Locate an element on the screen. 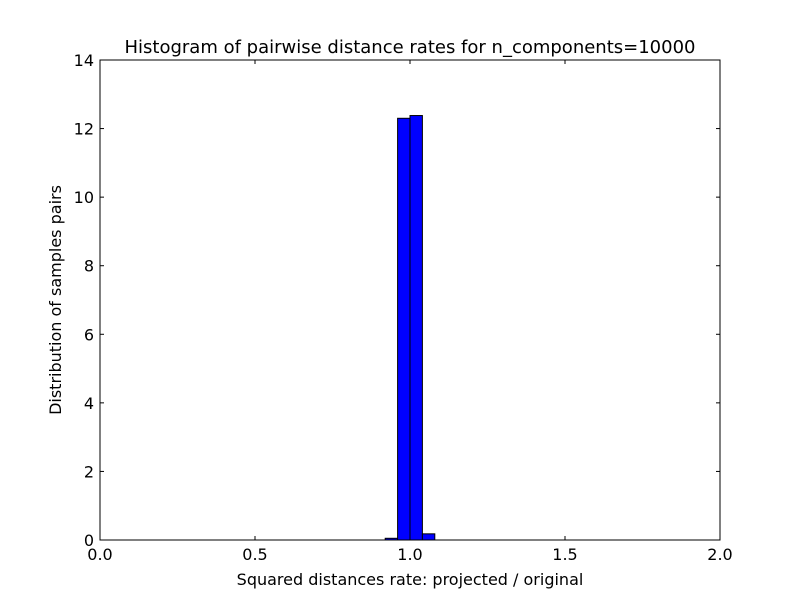 This screenshot has width=800, height=600. y-tick-label: 14 is located at coordinates (84, 60).